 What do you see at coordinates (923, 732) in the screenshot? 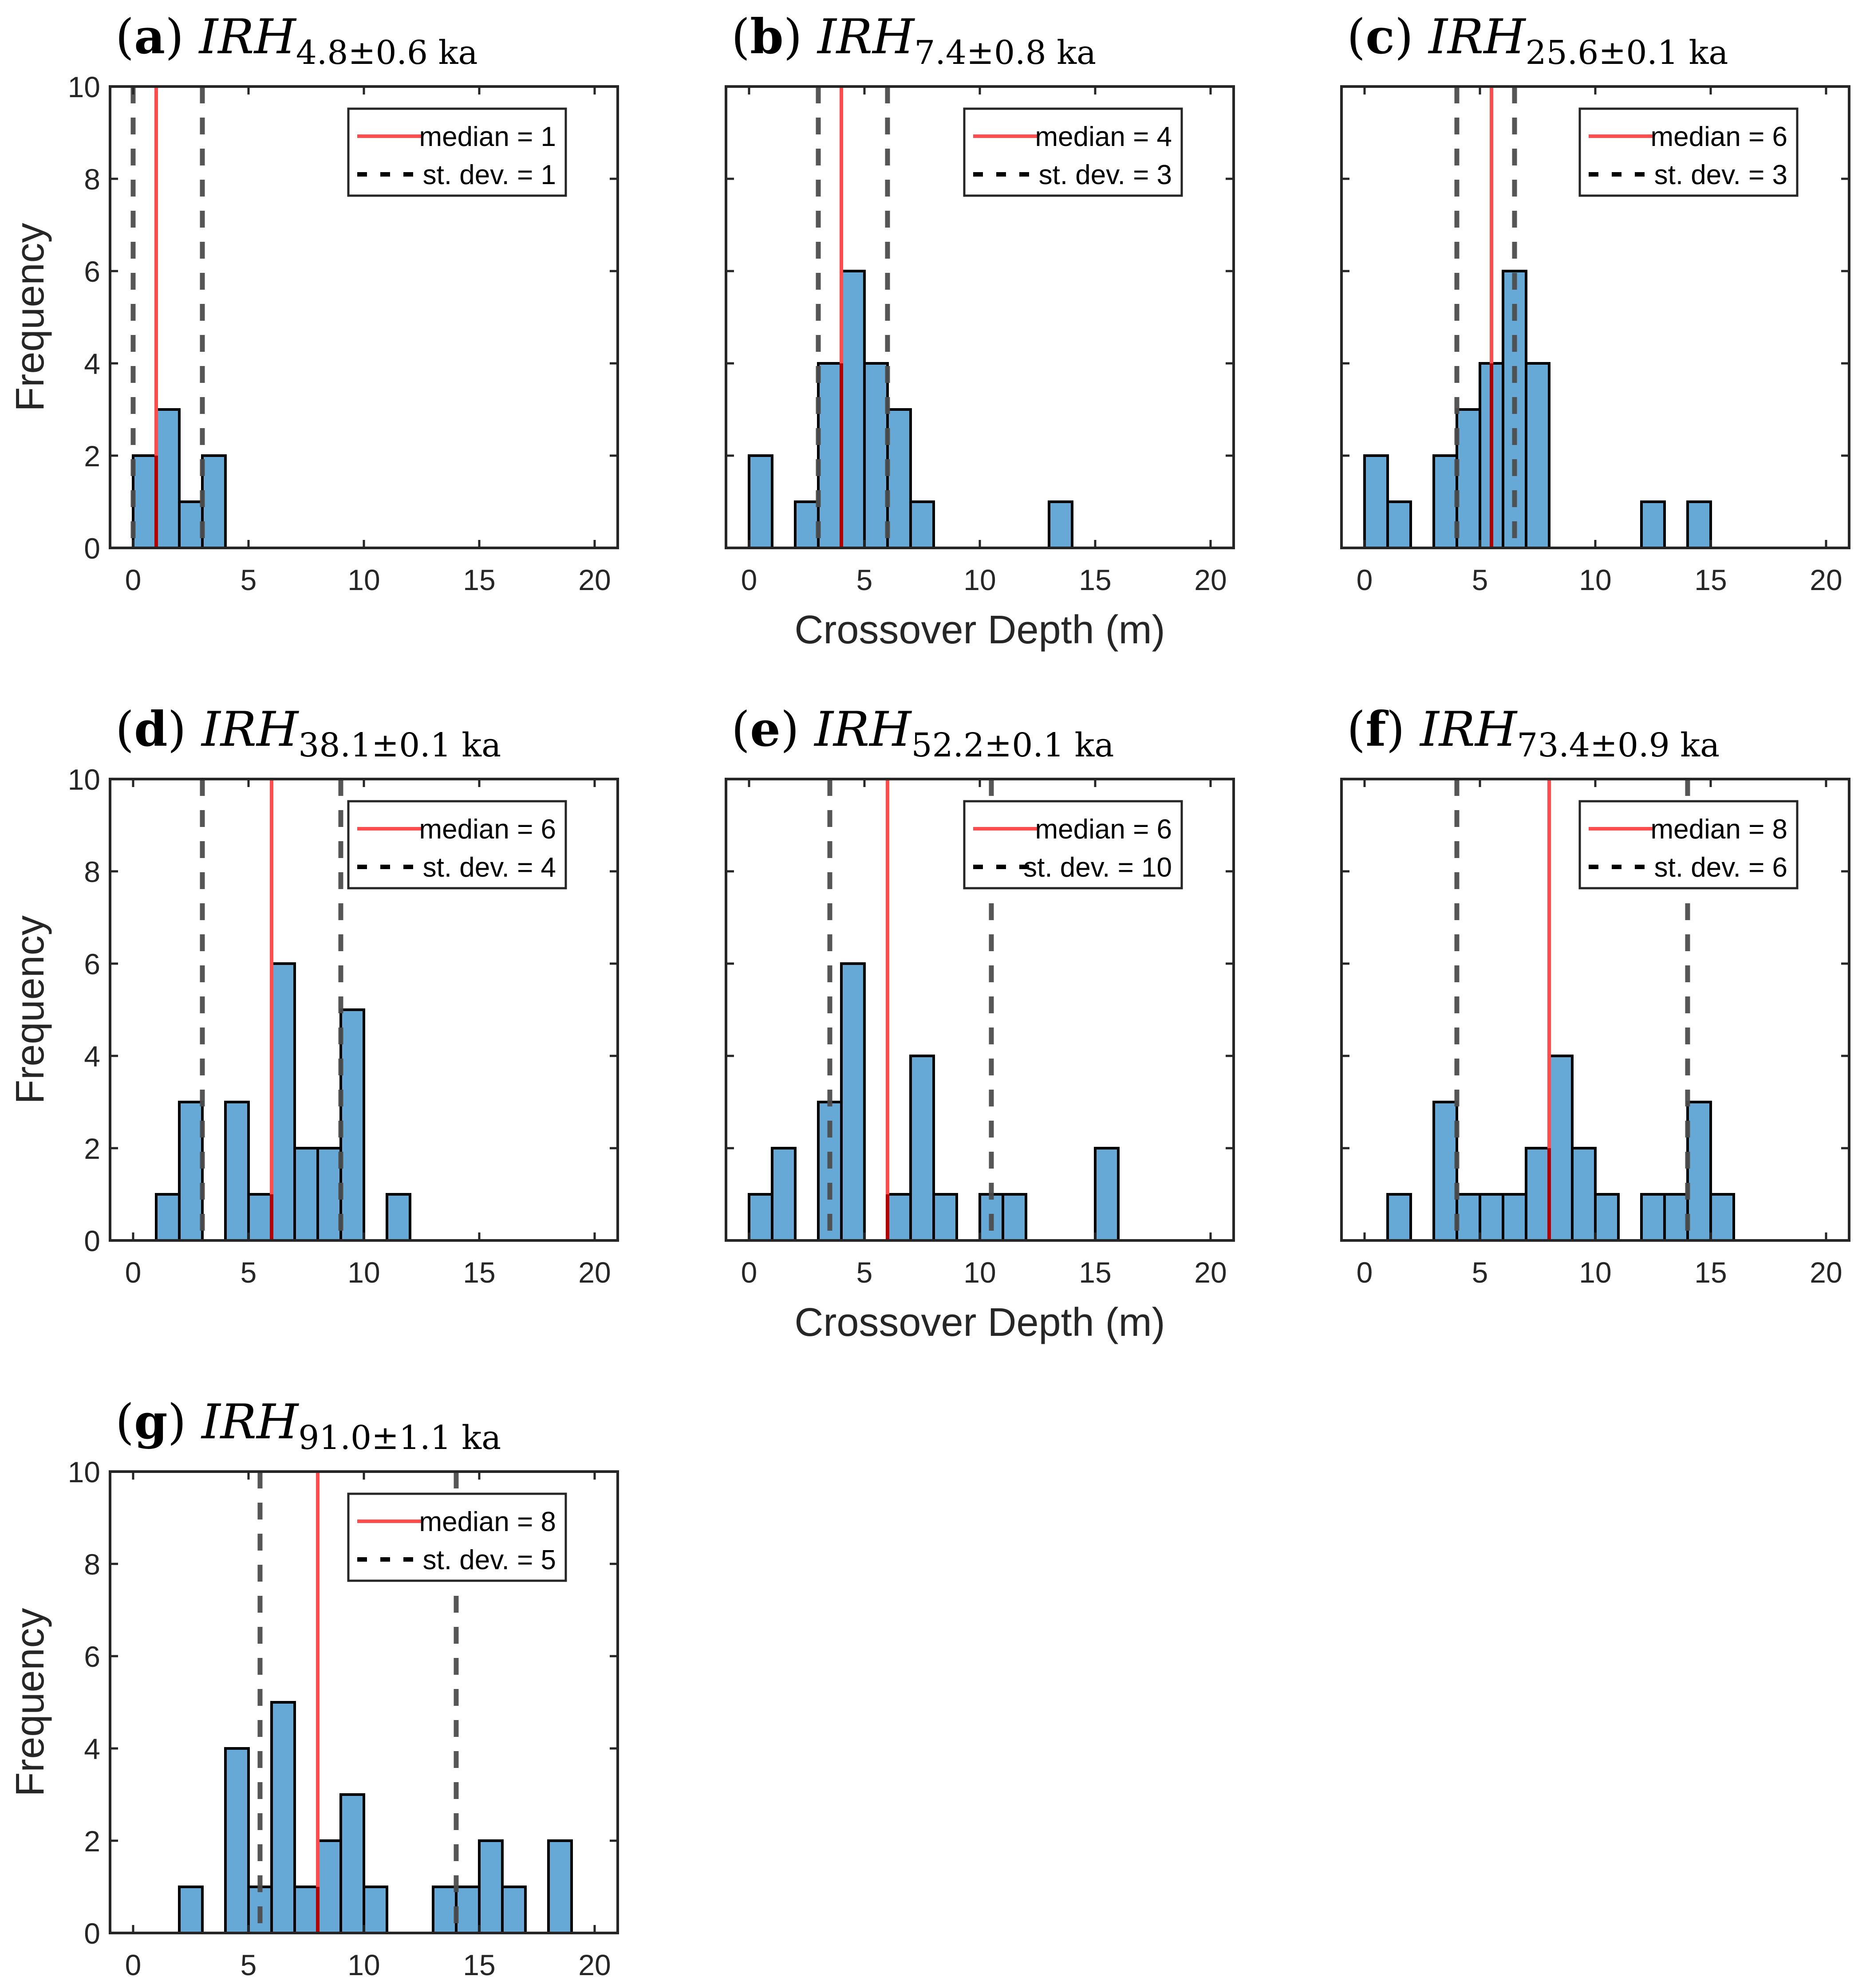
I see `panel-title: (e) IRH52.2±0.1 ka` at bounding box center [923, 732].